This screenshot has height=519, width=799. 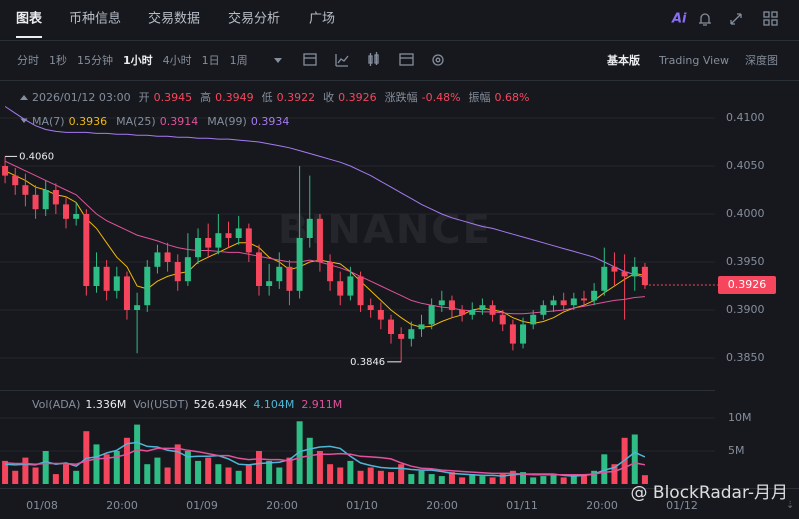 What do you see at coordinates (736, 19) in the screenshot?
I see `expand-icon` at bounding box center [736, 19].